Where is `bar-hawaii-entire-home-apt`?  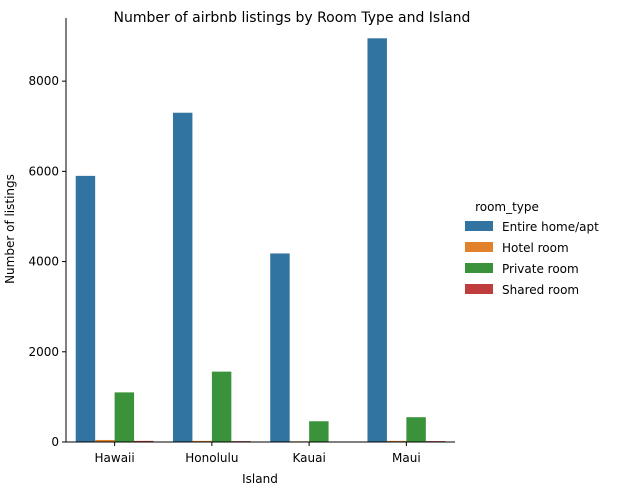
bar-hawaii-entire-home-apt is located at coordinates (85, 308).